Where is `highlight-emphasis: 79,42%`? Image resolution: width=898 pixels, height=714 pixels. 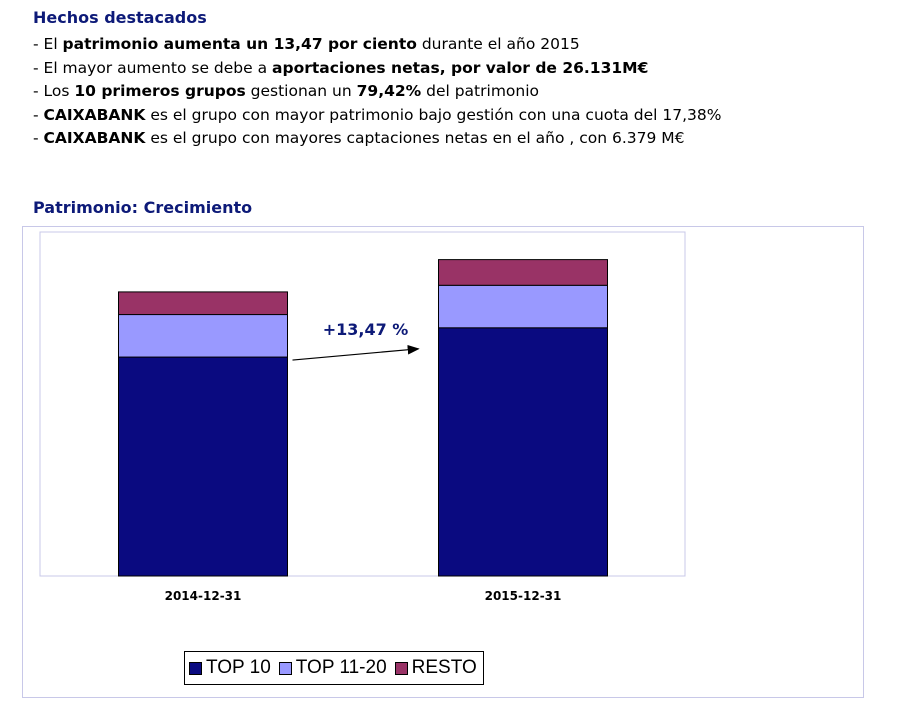 highlight-emphasis: 79,42% is located at coordinates (389, 91).